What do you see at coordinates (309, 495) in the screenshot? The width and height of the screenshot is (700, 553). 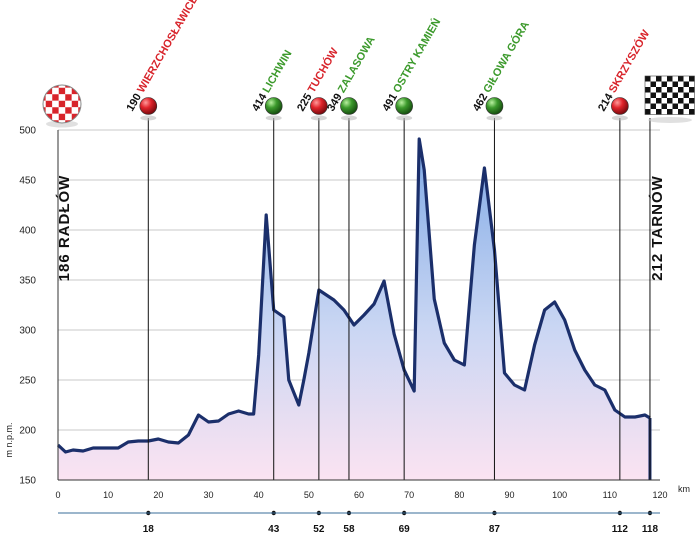 I see `x-tick-label: 50` at bounding box center [309, 495].